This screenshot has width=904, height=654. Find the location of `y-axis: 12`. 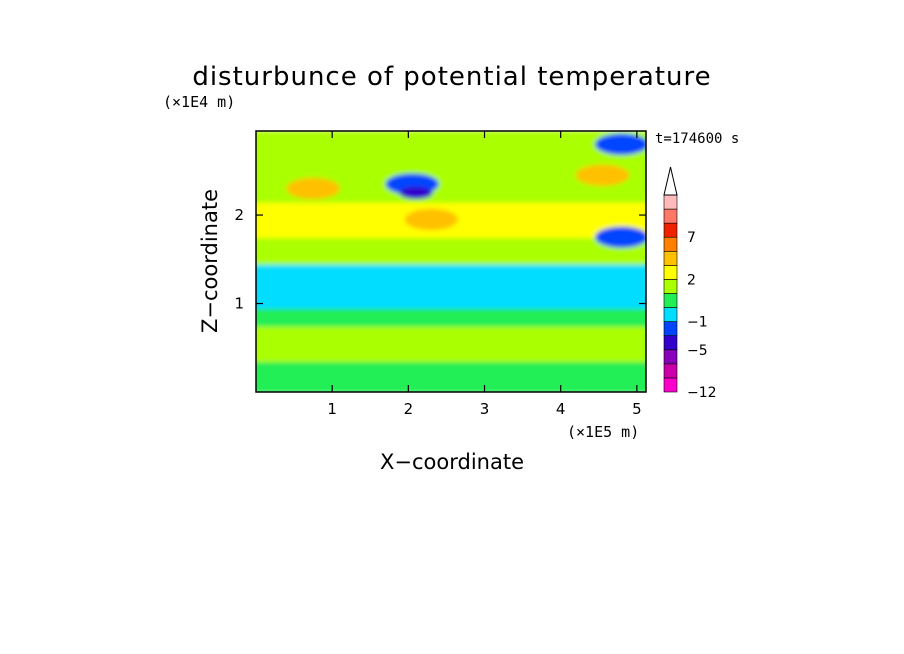

y-axis: 12 is located at coordinates (440, 259).